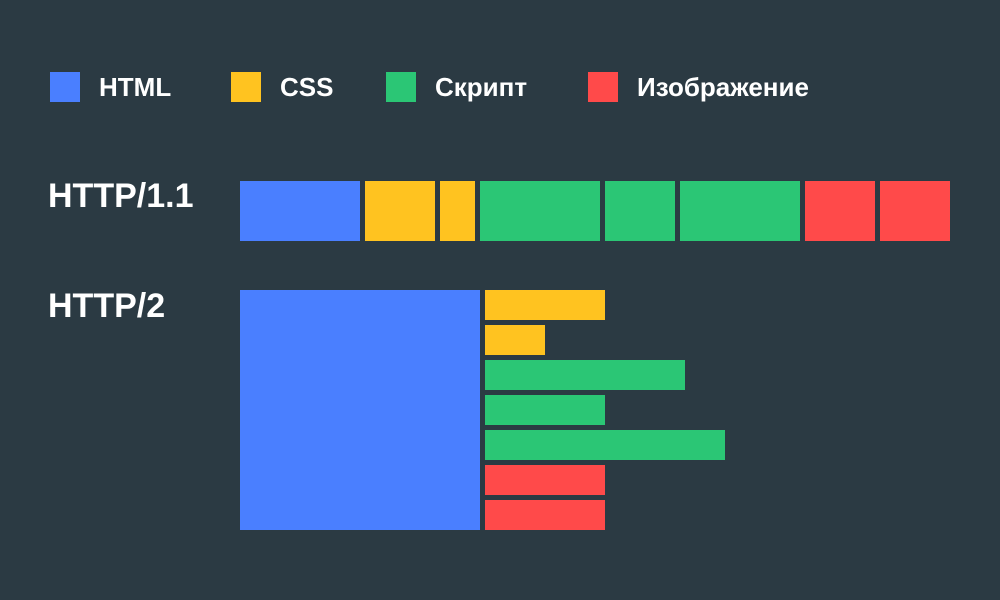  I want to click on http2-label: HTTP/2, so click(107, 306).